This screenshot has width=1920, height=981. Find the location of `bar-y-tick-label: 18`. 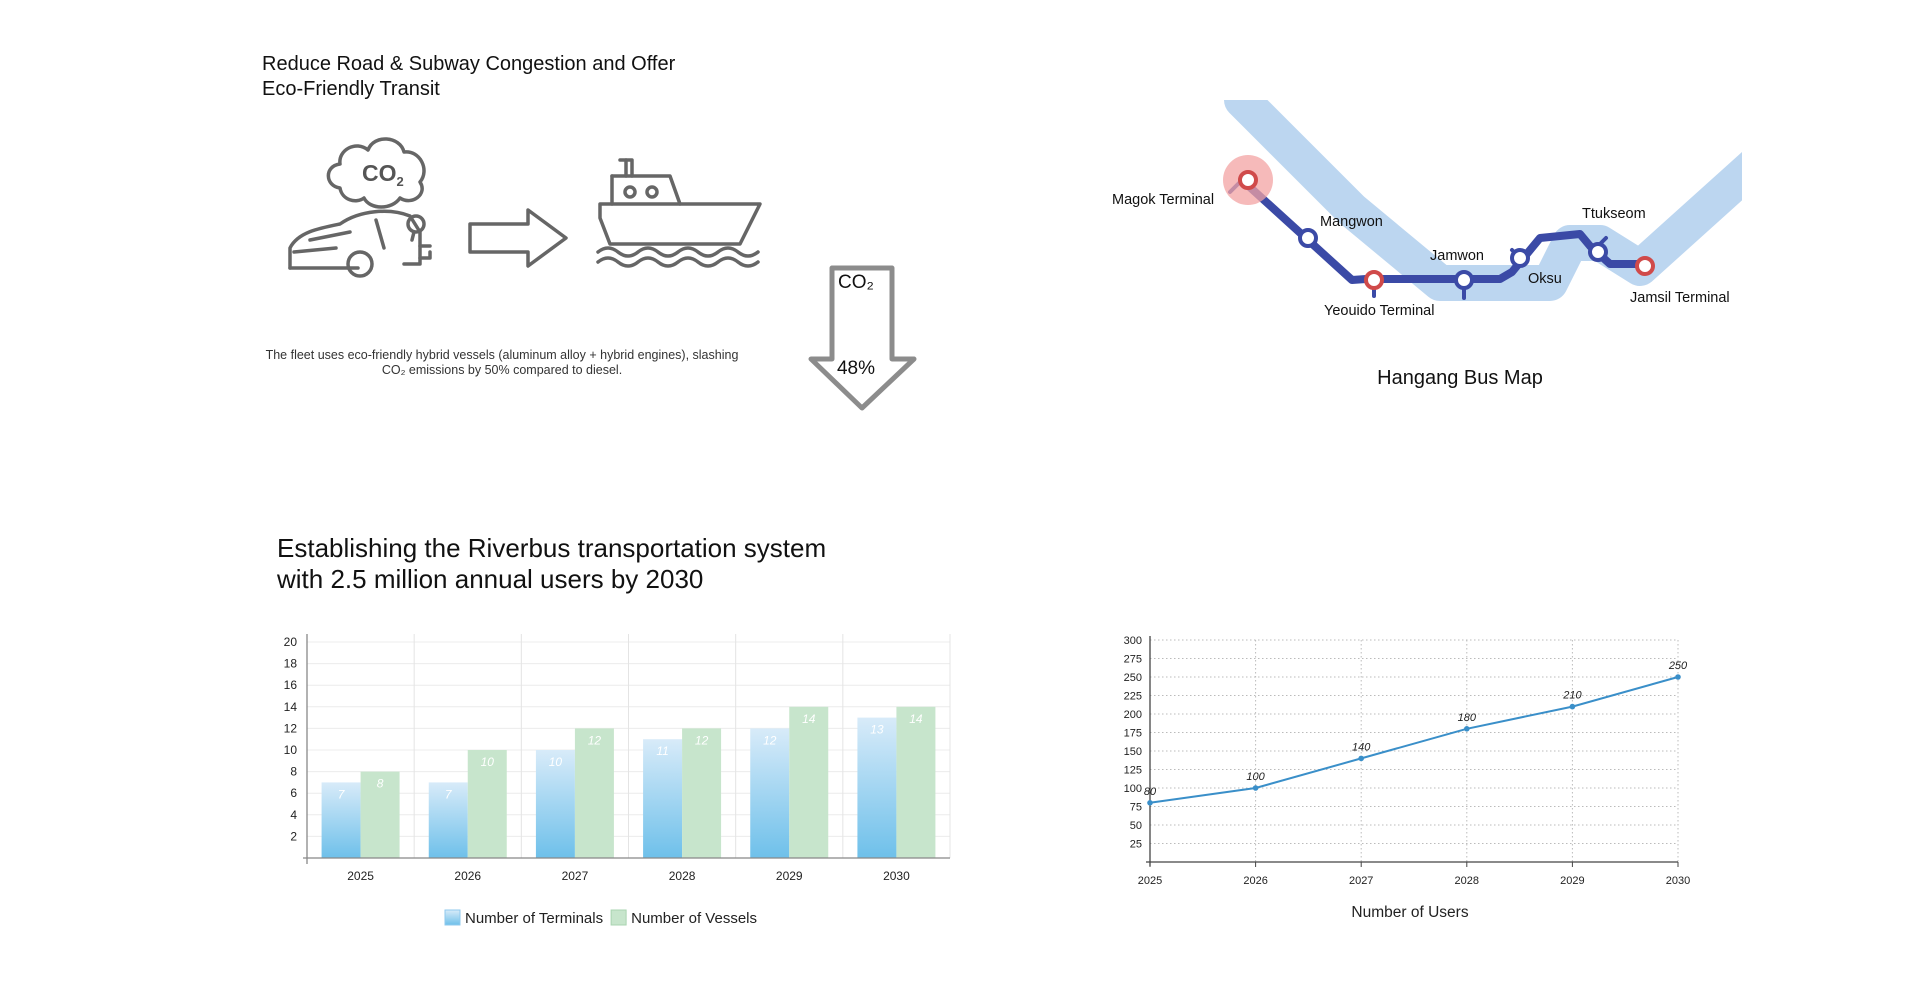

bar-y-tick-label: 18 is located at coordinates (291, 664).